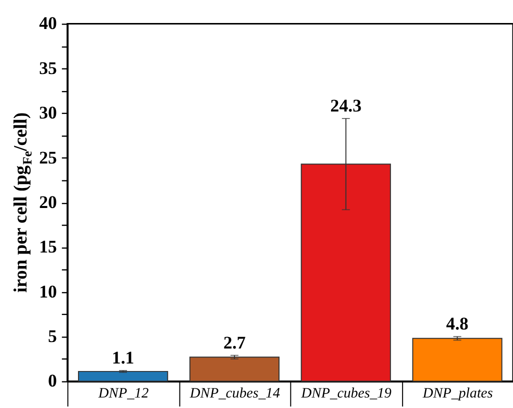 The height and width of the screenshot is (408, 513). What do you see at coordinates (48, 246) in the screenshot?
I see `y-tick-label: 15` at bounding box center [48, 246].